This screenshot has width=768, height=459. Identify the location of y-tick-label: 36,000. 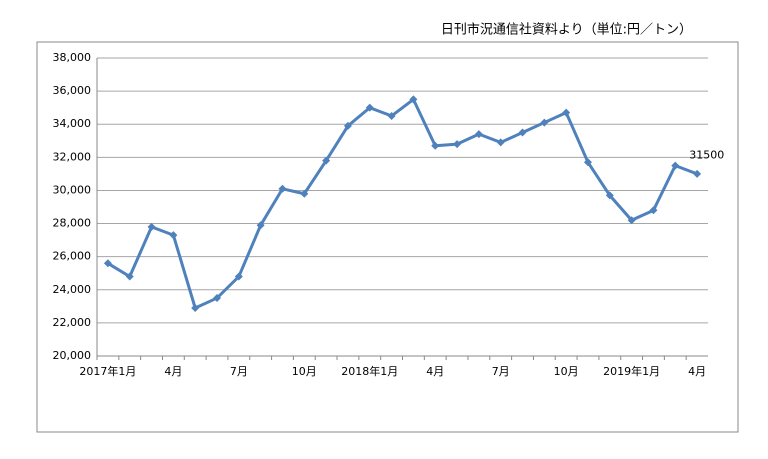
(72, 90).